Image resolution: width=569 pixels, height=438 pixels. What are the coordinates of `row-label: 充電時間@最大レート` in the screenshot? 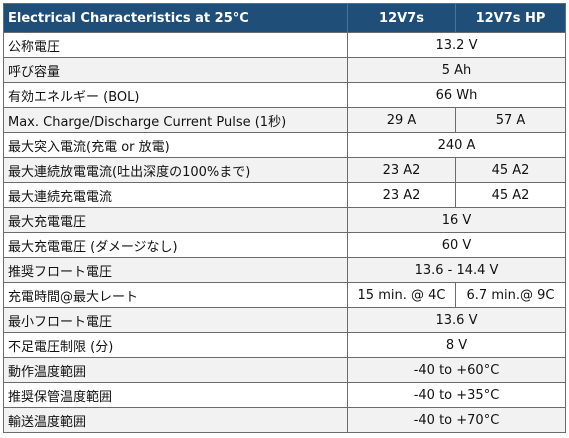 It's located at (175, 295).